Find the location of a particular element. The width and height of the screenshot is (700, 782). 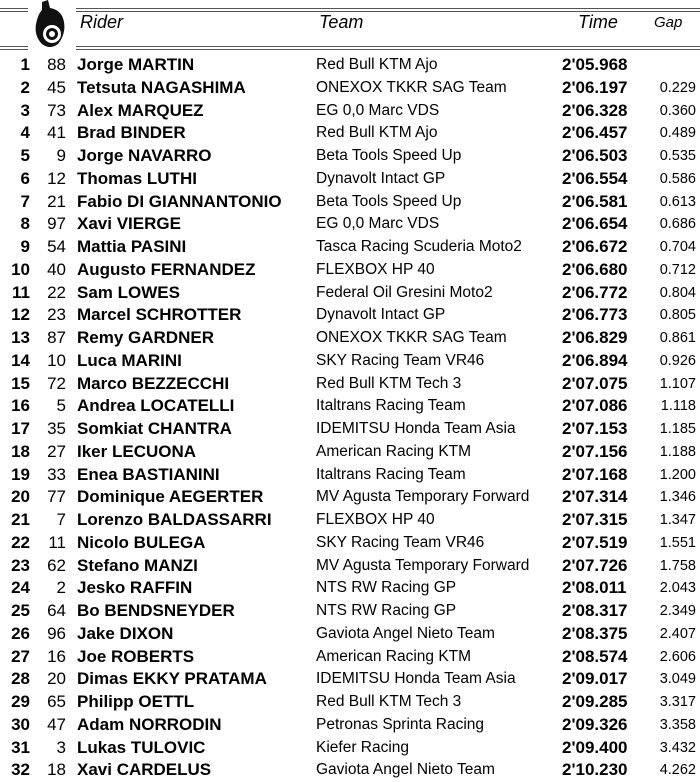

rider-name: Thomas LUTHI is located at coordinates (137, 178).